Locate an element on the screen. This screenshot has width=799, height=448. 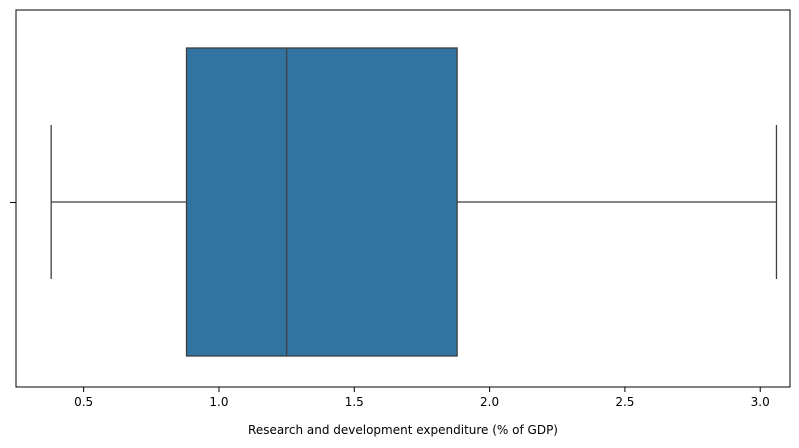
x-tick-label: 1.5 is located at coordinates (354, 402).